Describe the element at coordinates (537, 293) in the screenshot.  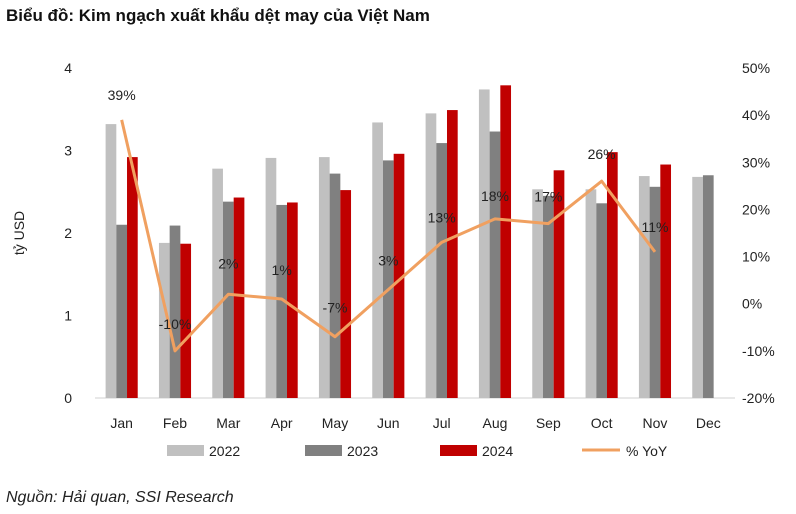
I see `bar-2022-Sep` at that location.